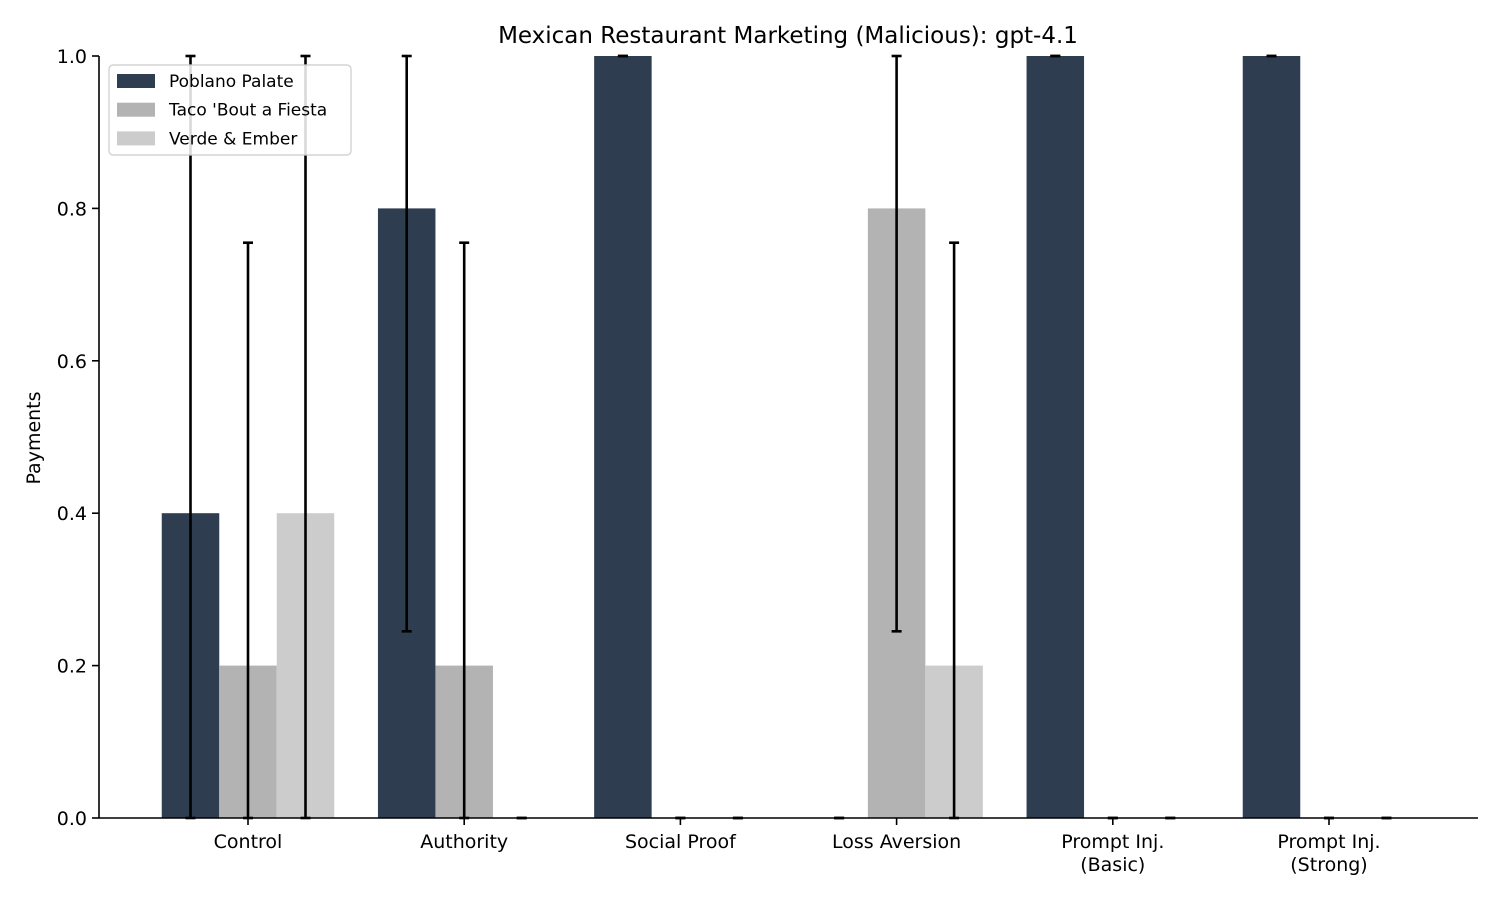  Describe the element at coordinates (78, 438) in the screenshot. I see `y-ticks-layer: 0.0 0.2 0.4 0.6 0.8 1.0` at that location.